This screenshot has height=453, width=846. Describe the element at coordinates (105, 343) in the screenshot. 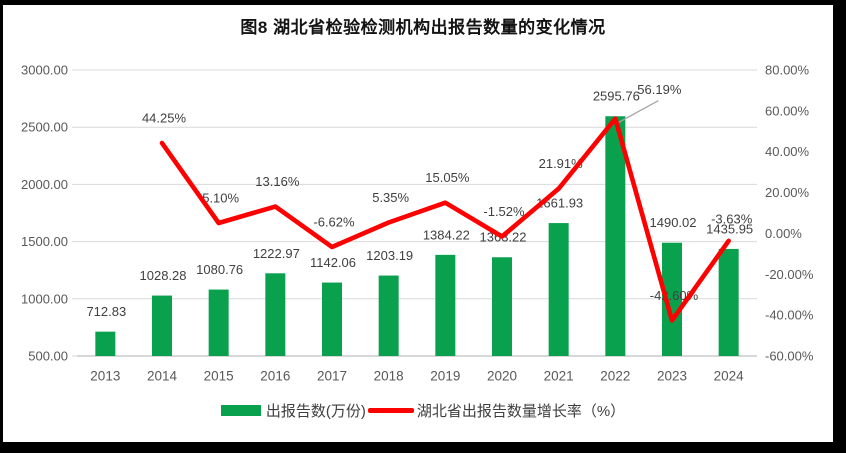

I see `bar-2013` at that location.